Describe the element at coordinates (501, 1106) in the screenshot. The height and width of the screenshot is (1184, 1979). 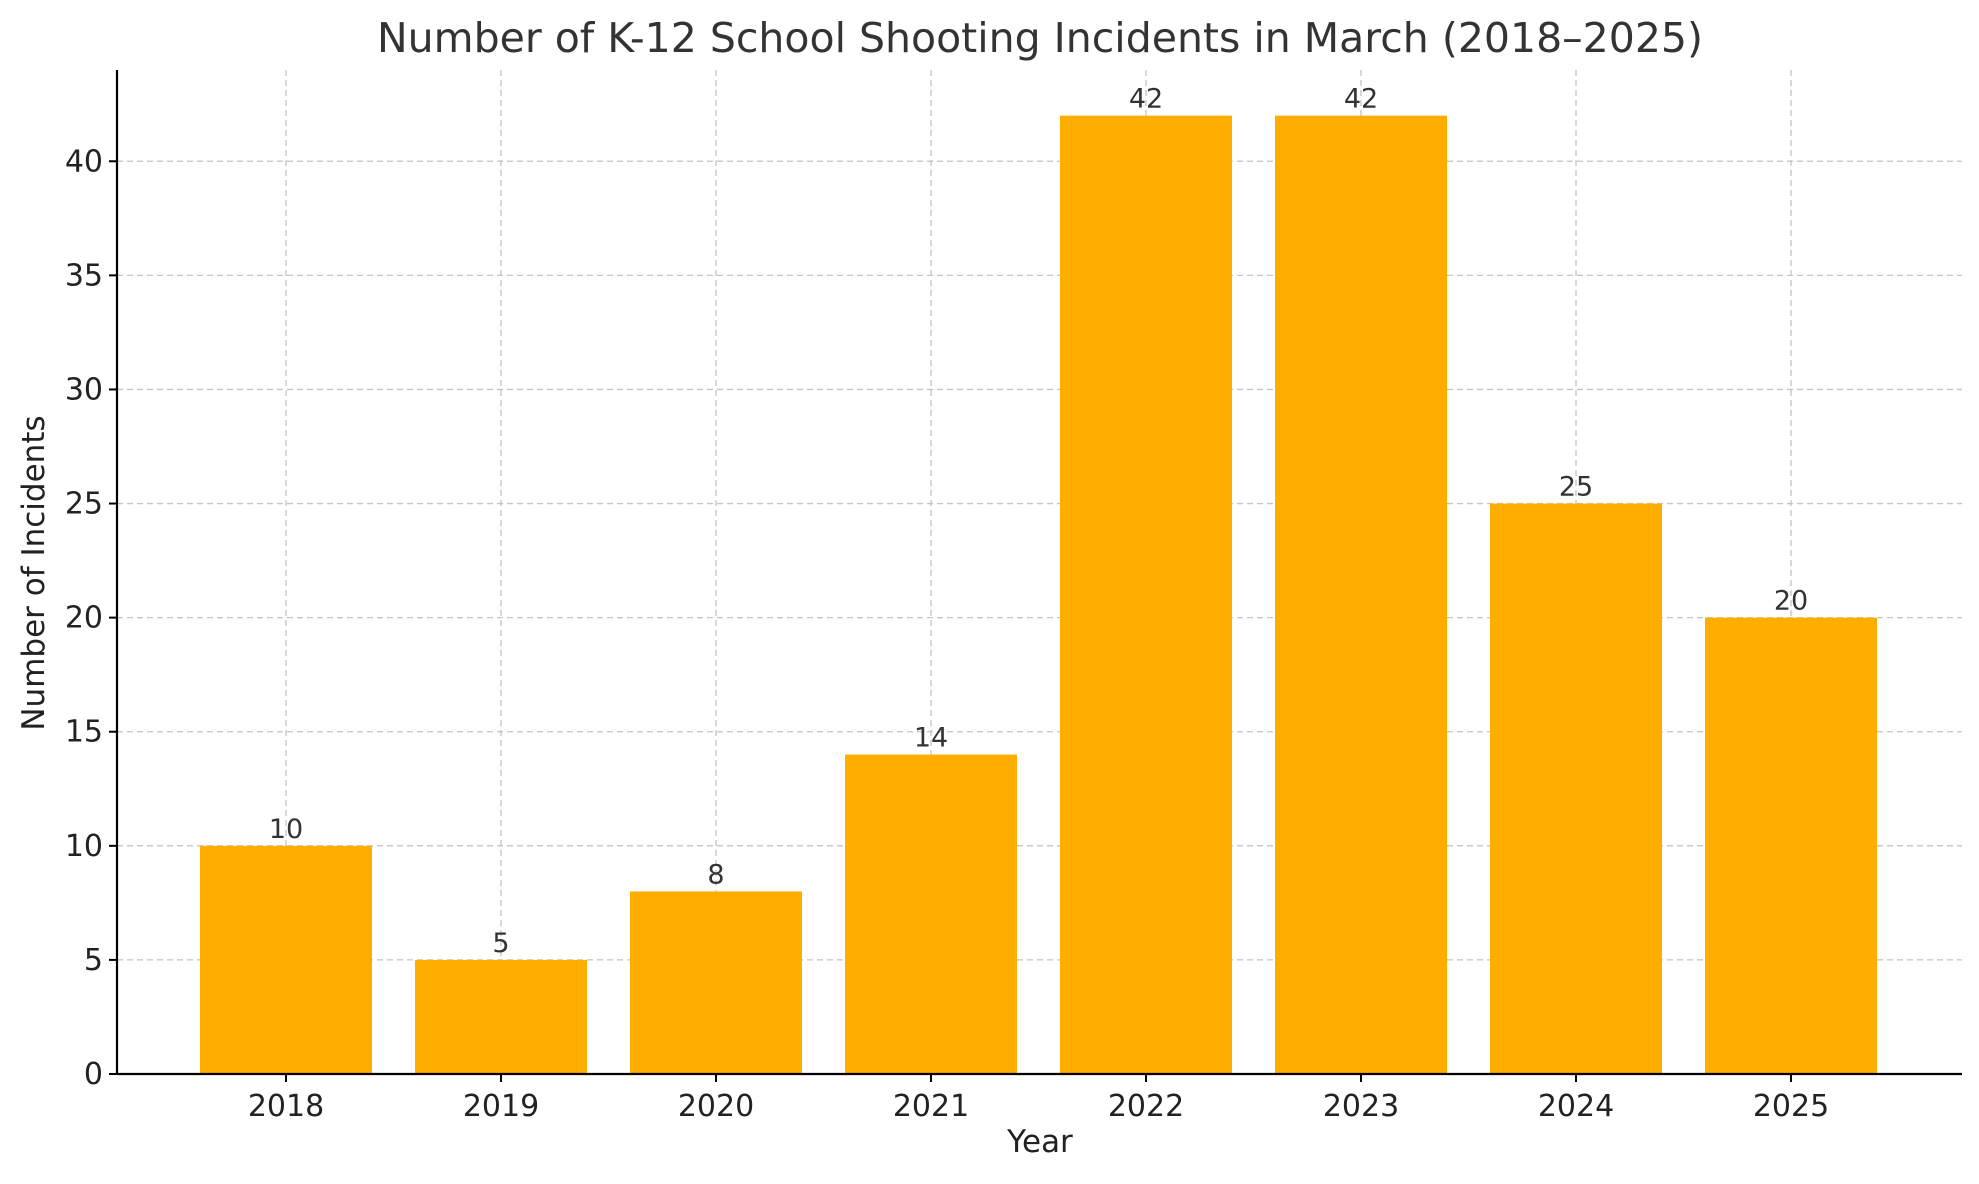
I see `x-tick-label-2019: 2019` at that location.